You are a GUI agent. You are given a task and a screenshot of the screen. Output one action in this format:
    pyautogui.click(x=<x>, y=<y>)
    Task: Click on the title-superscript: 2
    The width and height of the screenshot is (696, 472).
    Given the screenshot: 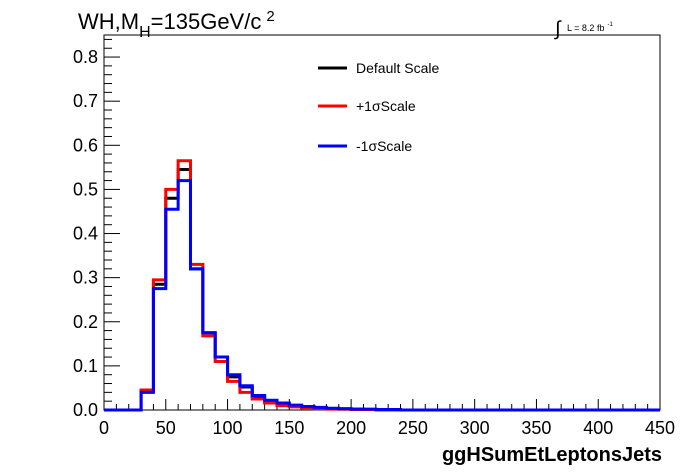 What is the action you would take?
    pyautogui.click(x=270, y=16)
    